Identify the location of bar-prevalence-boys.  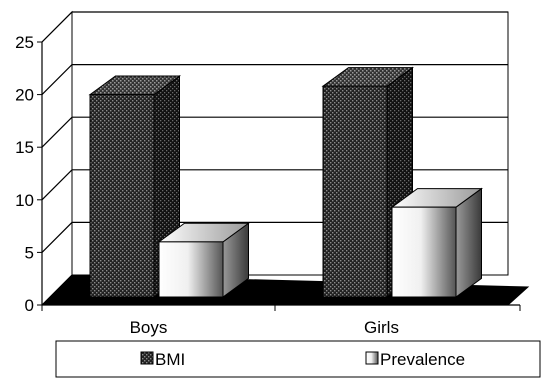
(204, 260).